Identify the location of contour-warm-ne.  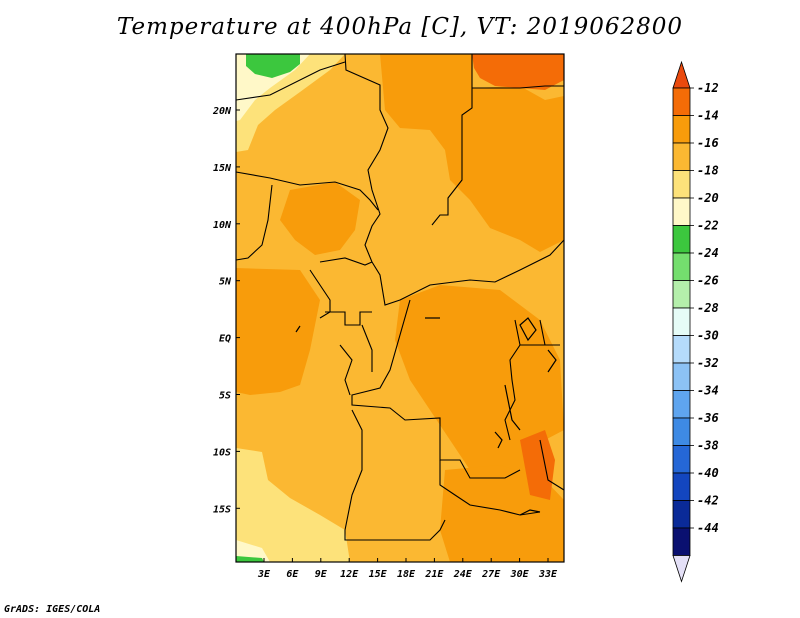
(472, 153).